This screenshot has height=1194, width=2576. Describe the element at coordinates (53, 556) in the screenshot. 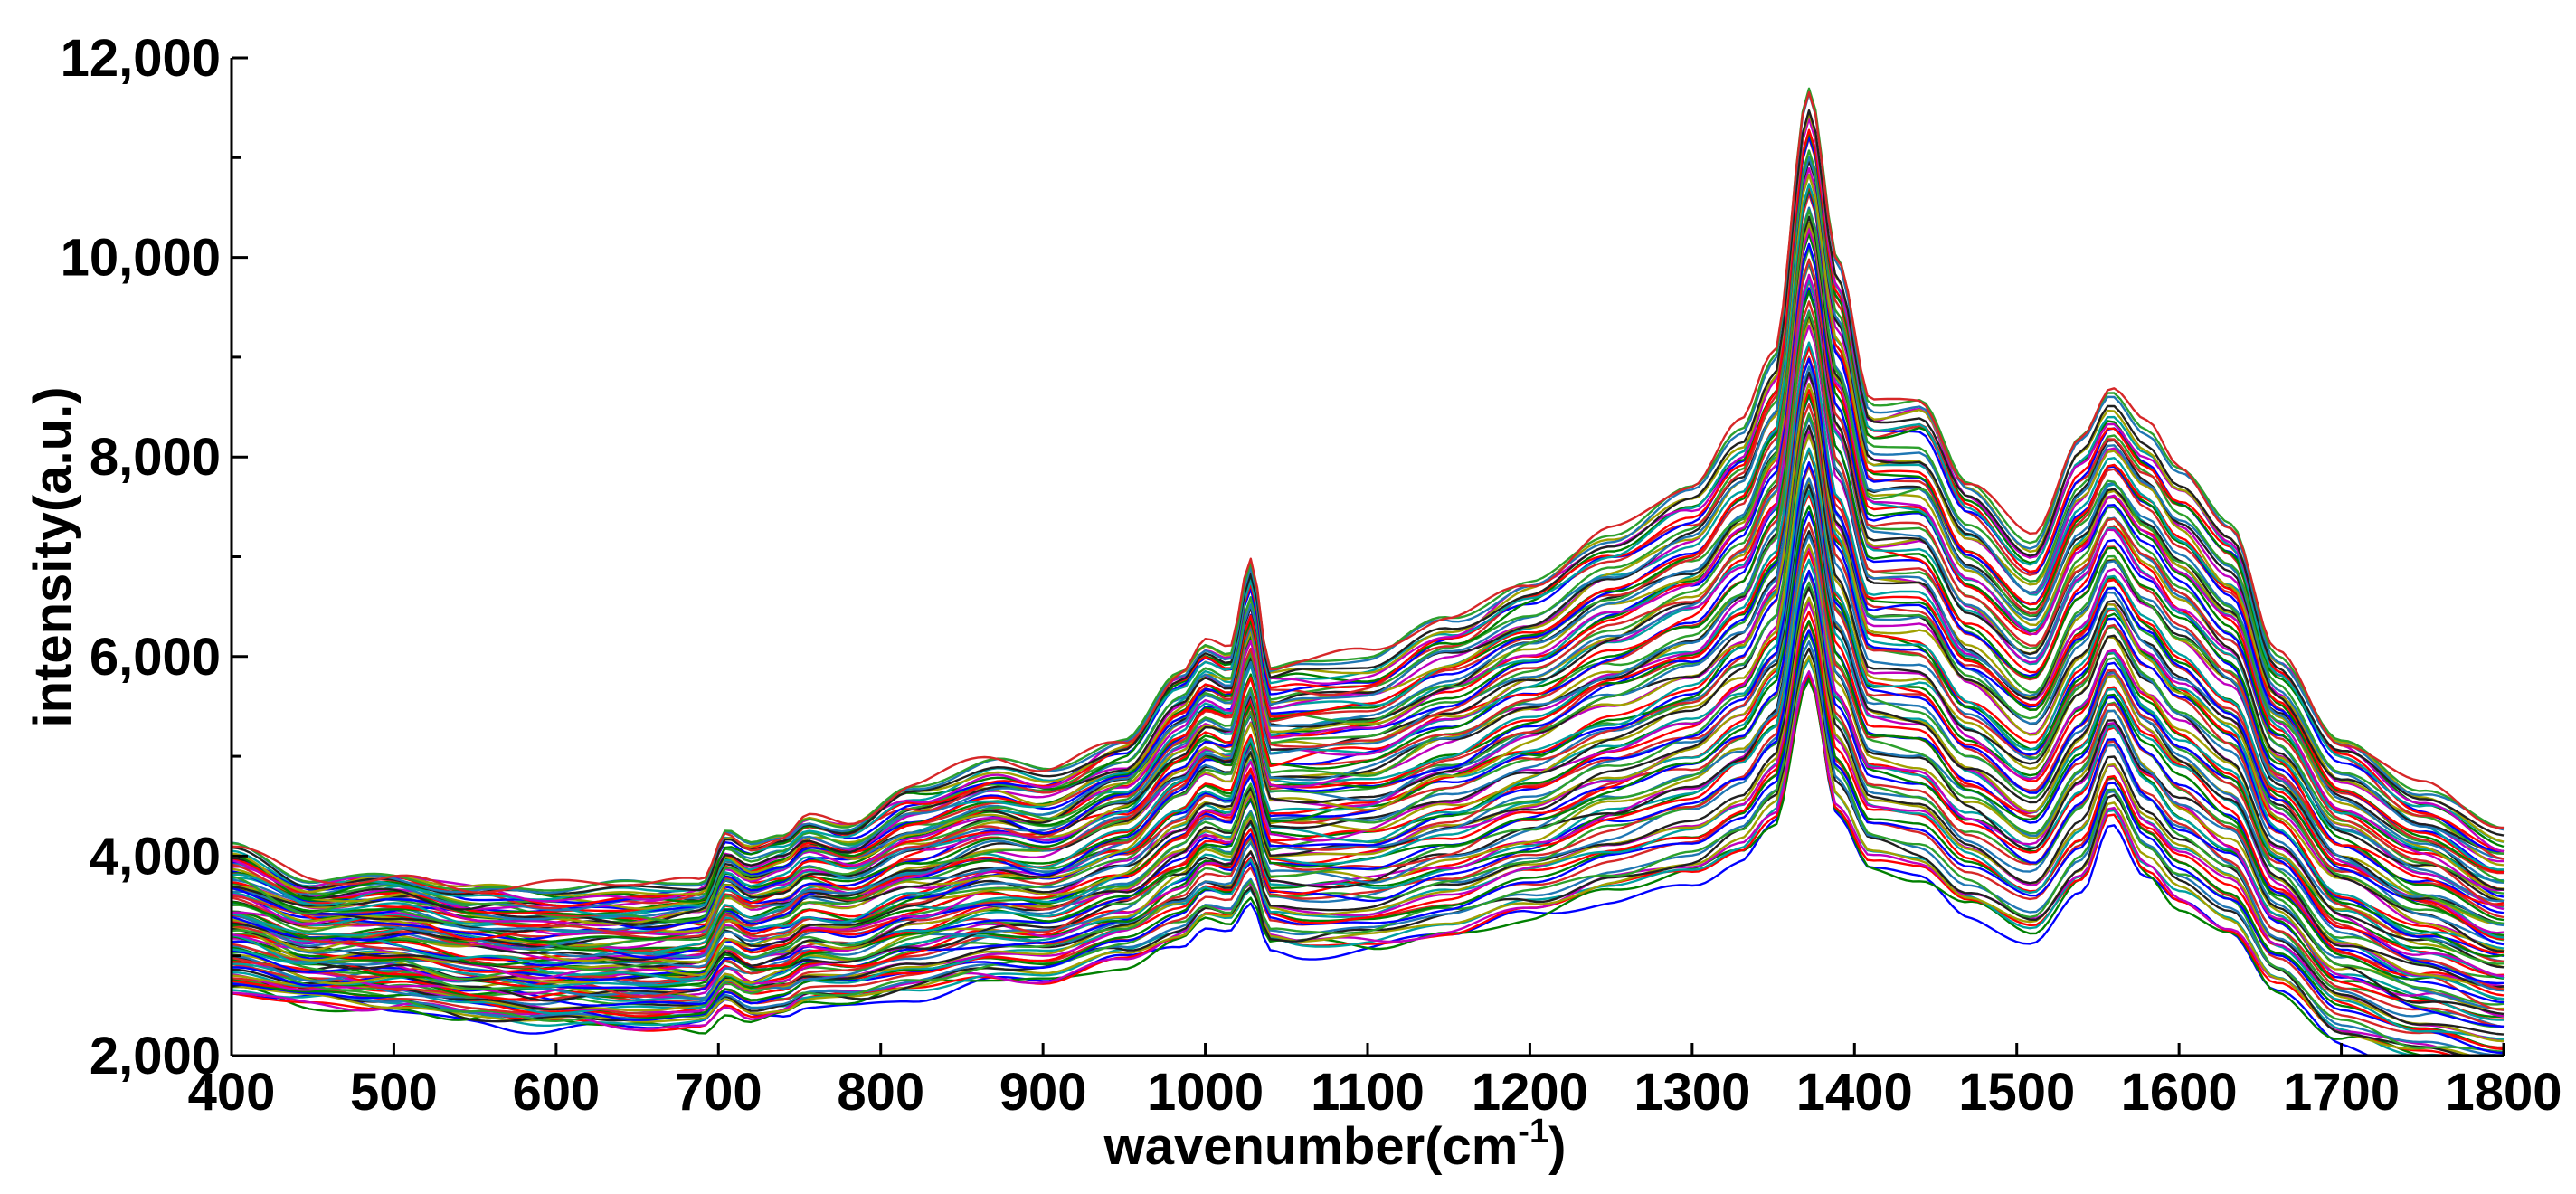

I see `y-axis-label: intensity(a.u.)` at that location.